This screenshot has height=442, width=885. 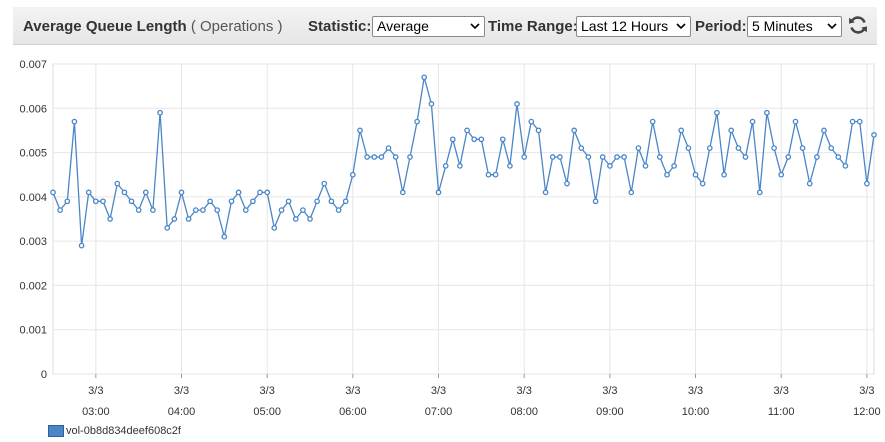 What do you see at coordinates (782, 26) in the screenshot?
I see `period-value: 5 Minutes` at bounding box center [782, 26].